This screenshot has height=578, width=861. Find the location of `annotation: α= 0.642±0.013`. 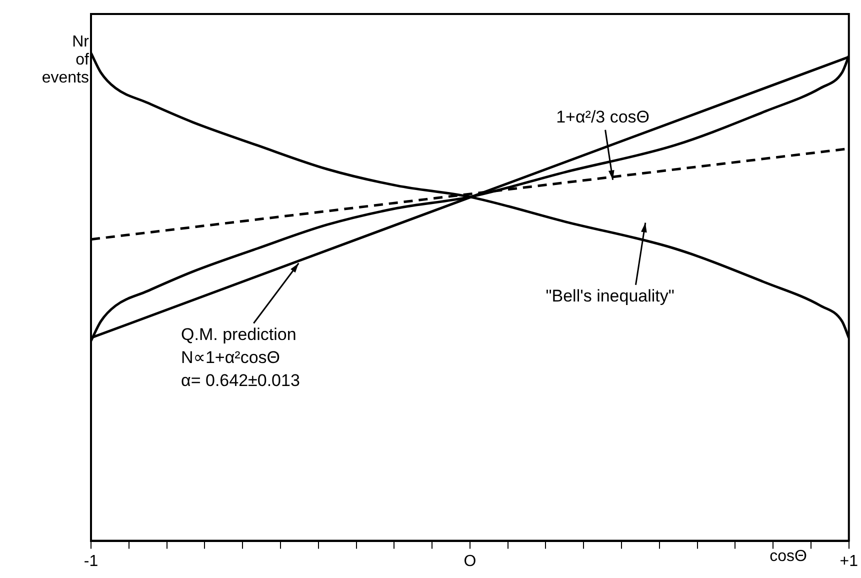

annotation: α= 0.642±0.013 is located at coordinates (240, 380).